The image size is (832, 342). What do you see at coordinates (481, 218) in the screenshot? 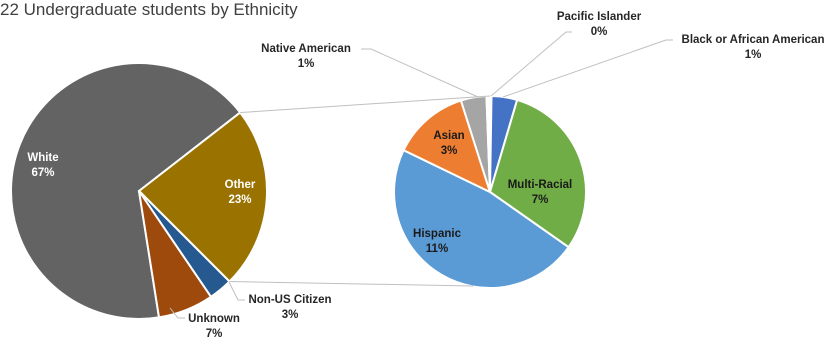
I see `slice-hispanic` at bounding box center [481, 218].